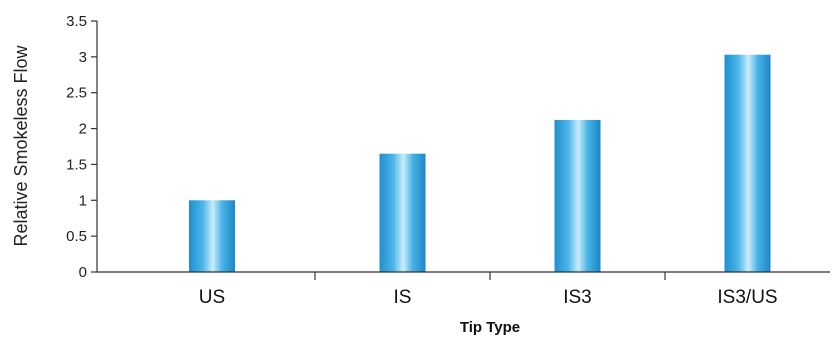 The height and width of the screenshot is (337, 832). I want to click on y-tick-label: 2, so click(83, 129).